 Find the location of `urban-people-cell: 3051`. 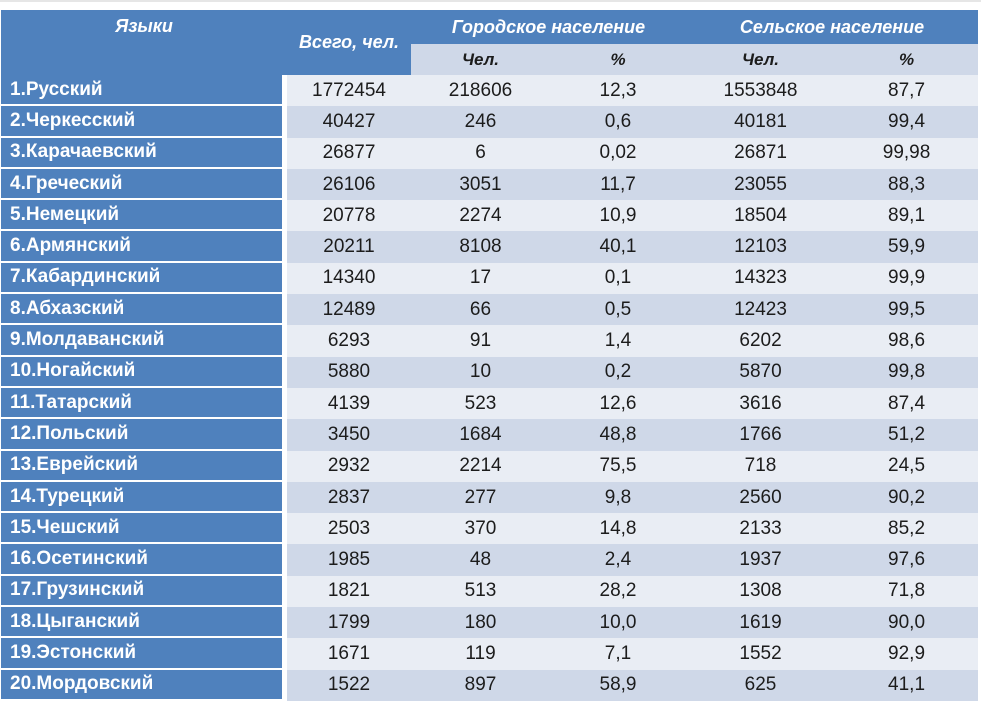

urban-people-cell: 3051 is located at coordinates (480, 184).